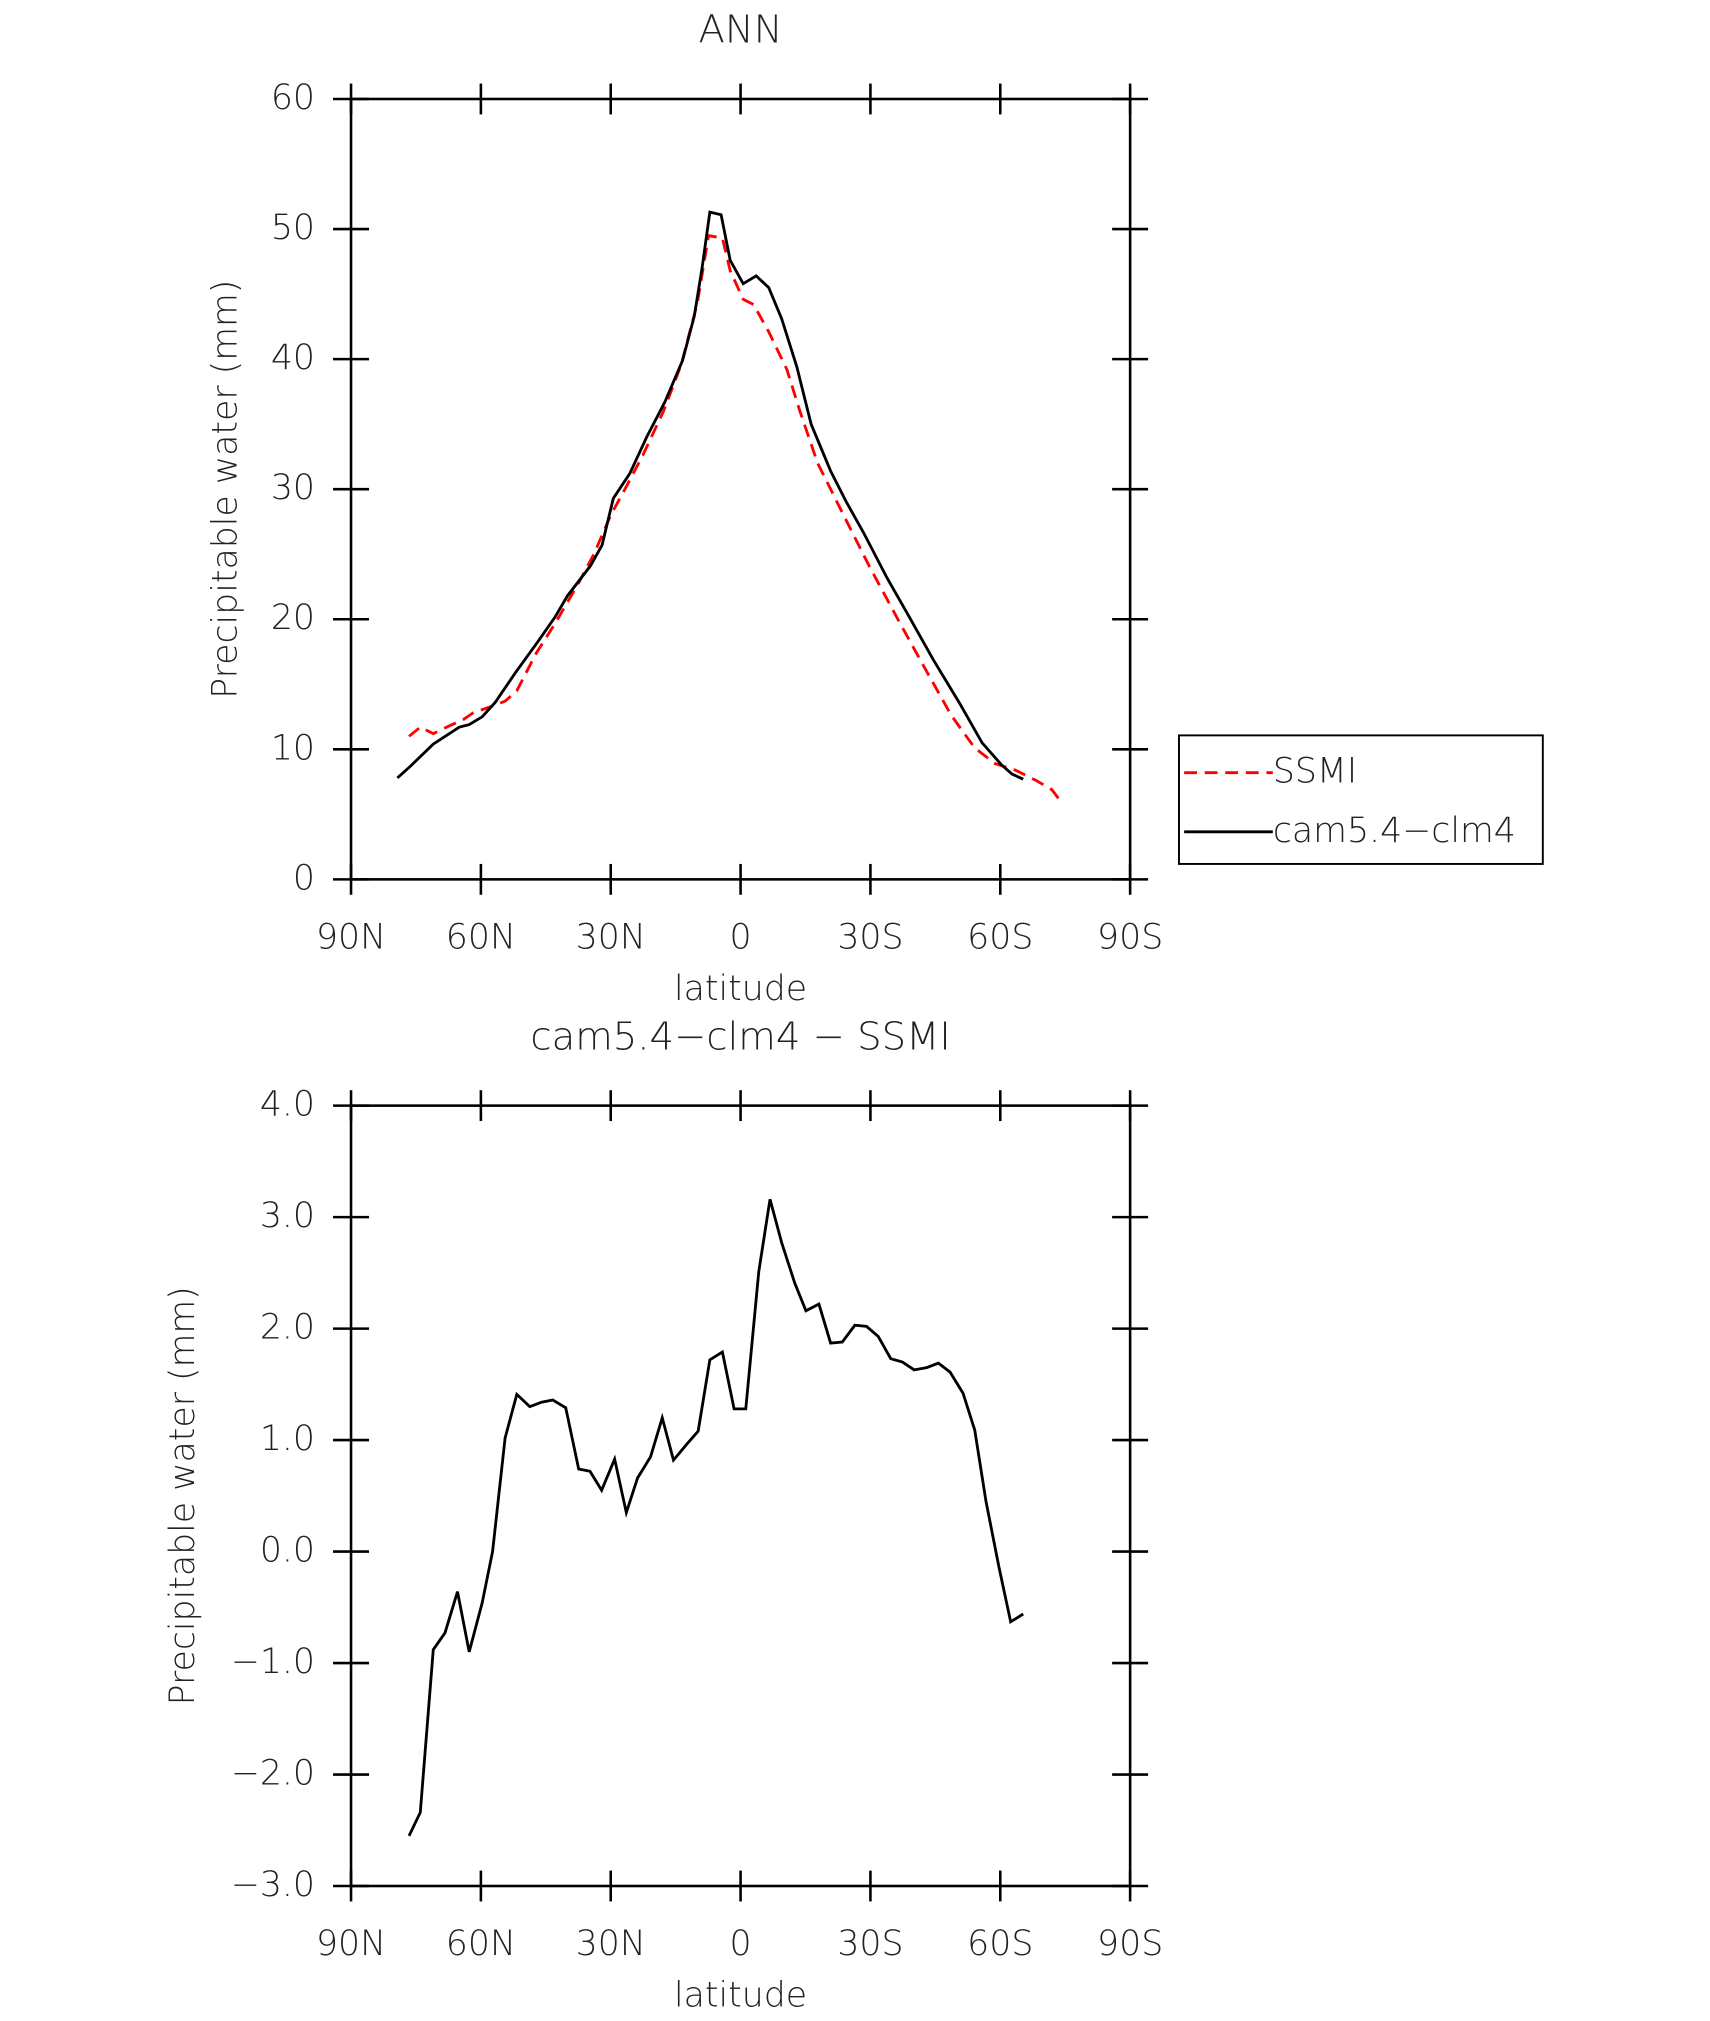  I want to click on y-tick-label: 1.0, so click(287, 1439).